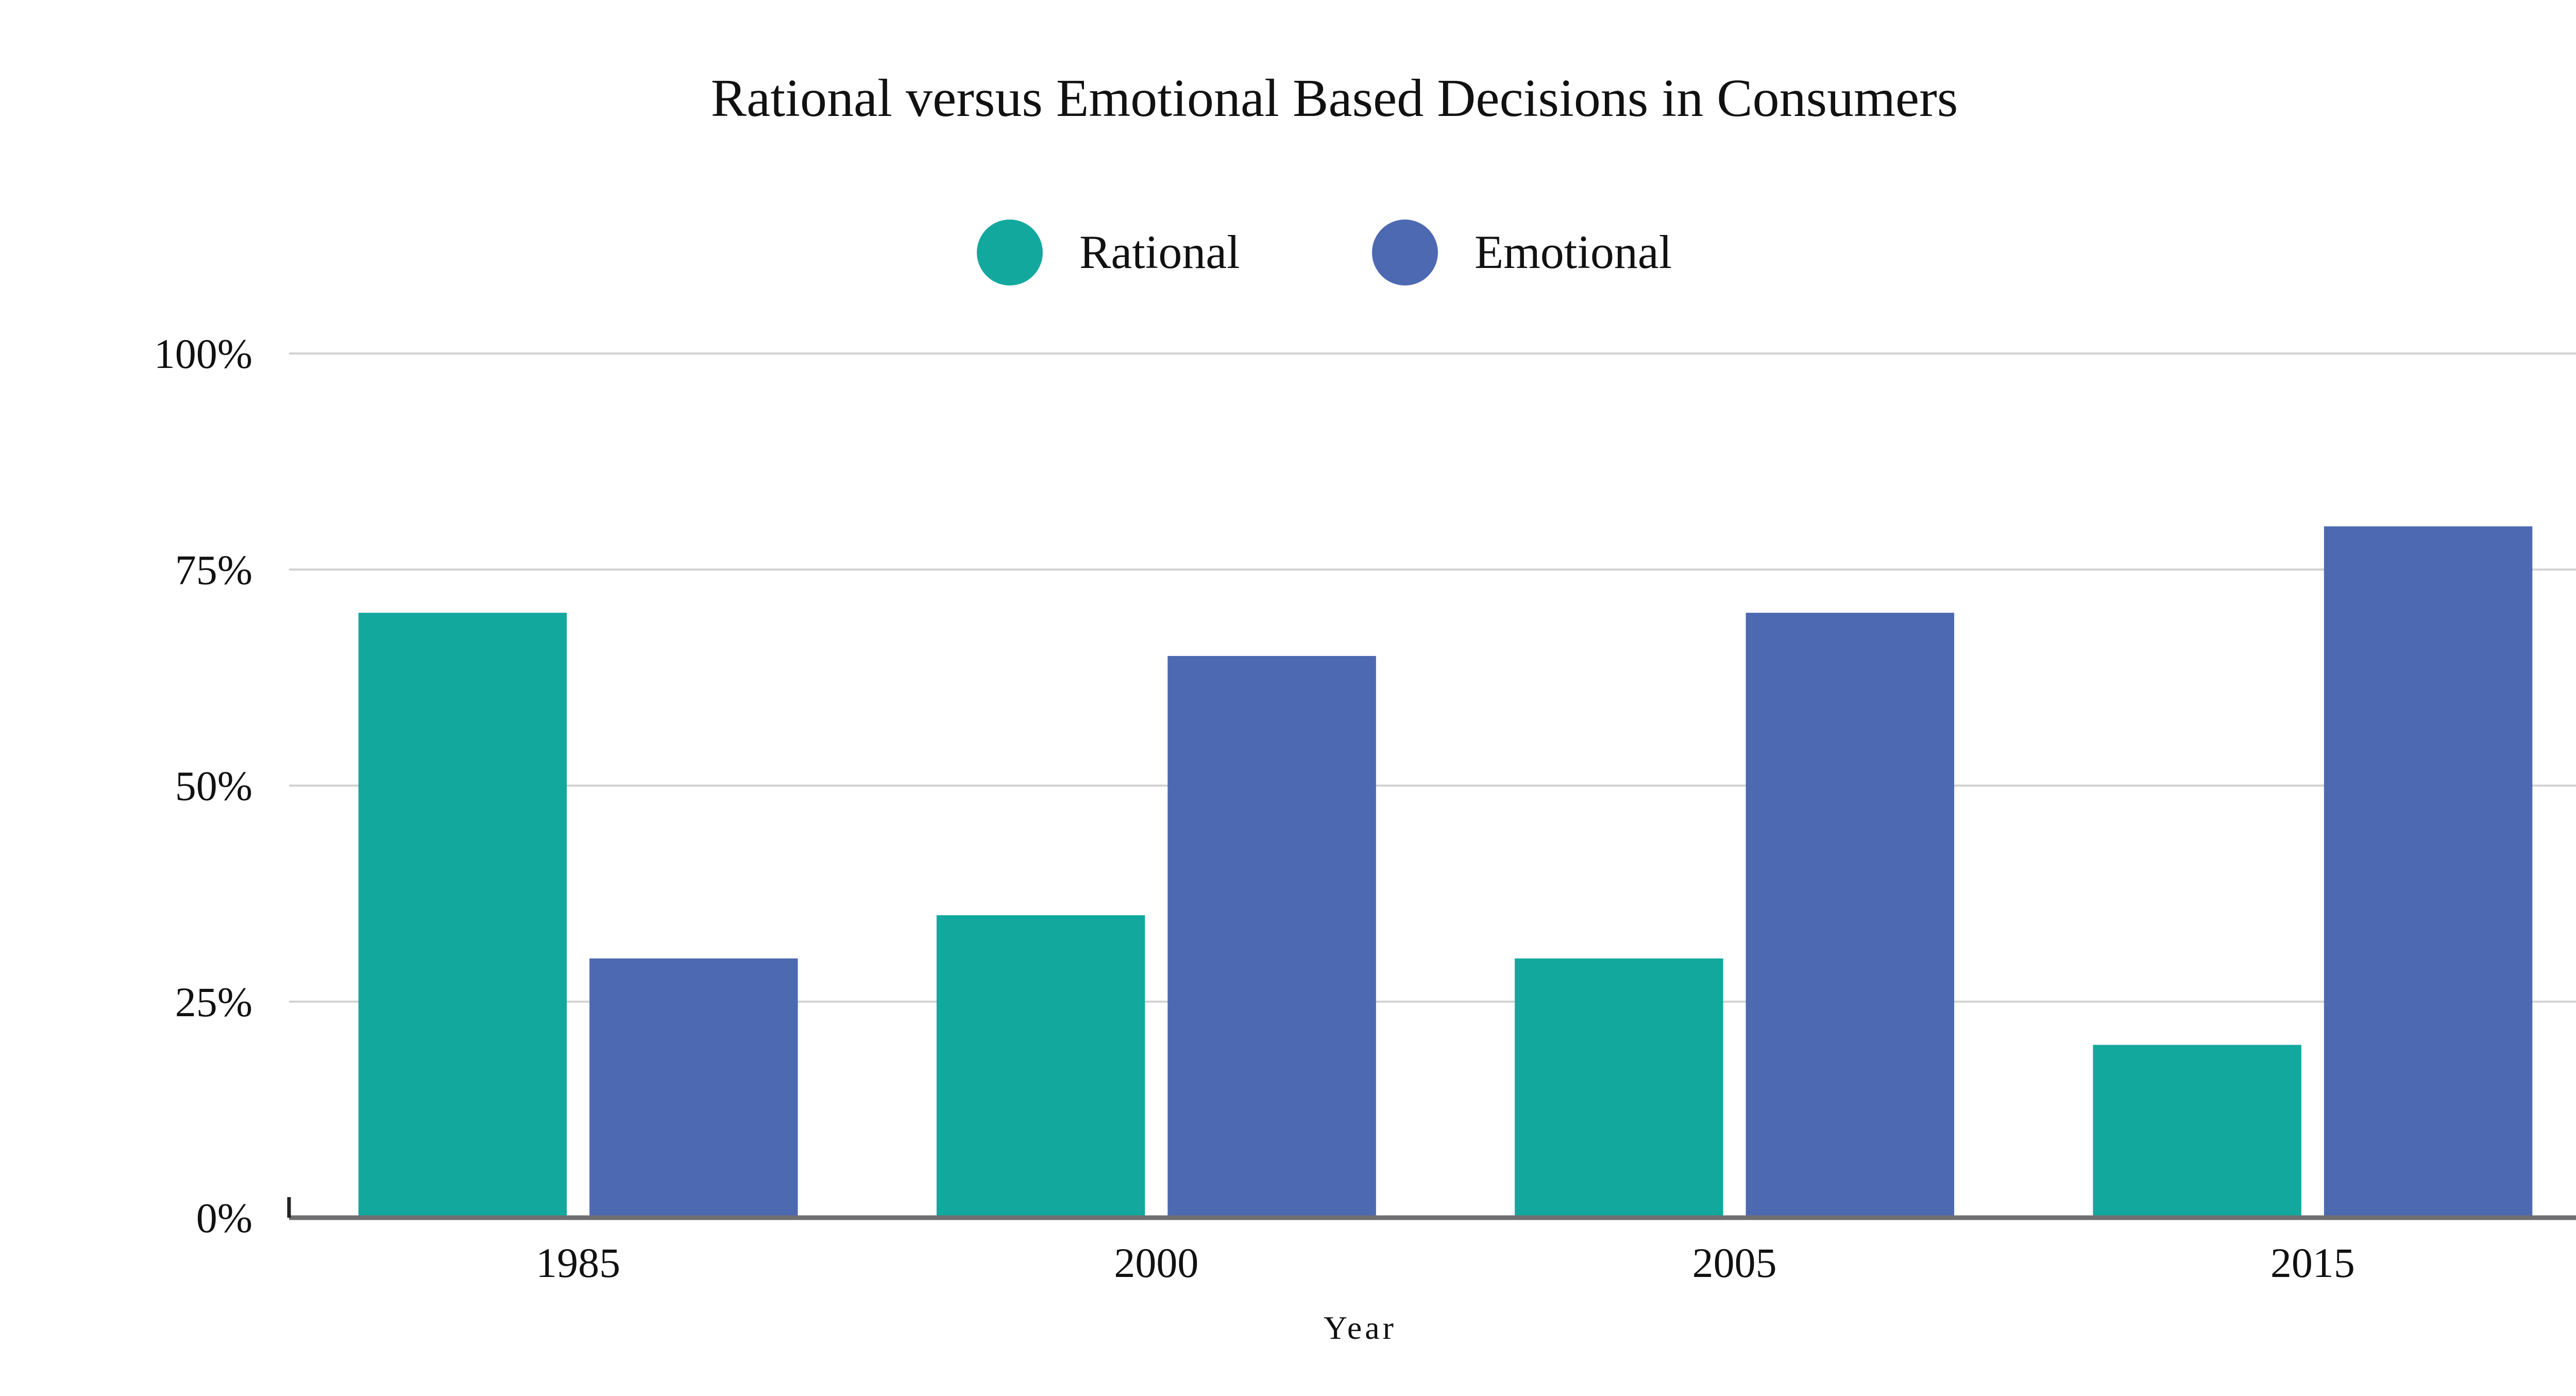 Image resolution: width=2576 pixels, height=1396 pixels. Describe the element at coordinates (1040, 1066) in the screenshot. I see `bar-rational-2000` at that location.